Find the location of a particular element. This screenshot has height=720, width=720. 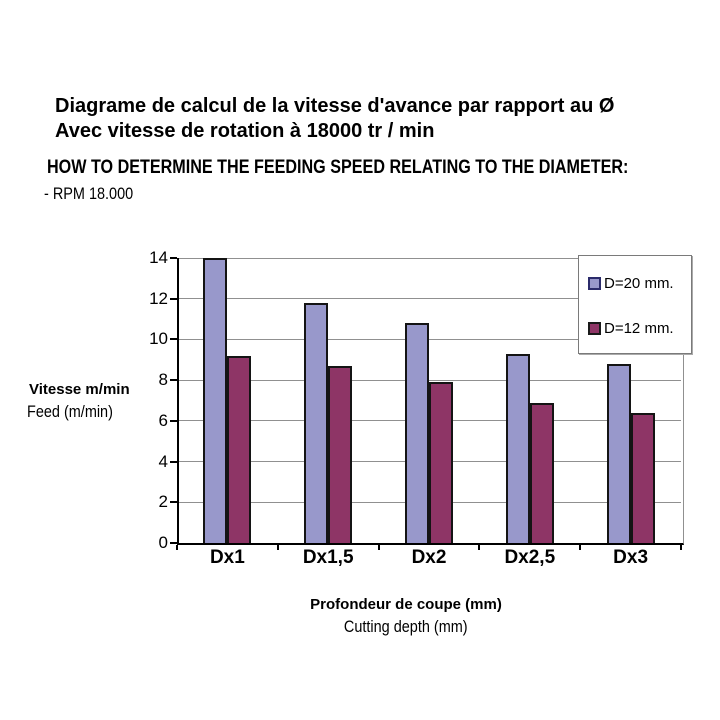

x-category-label: Dx1,5 is located at coordinates (328, 557).